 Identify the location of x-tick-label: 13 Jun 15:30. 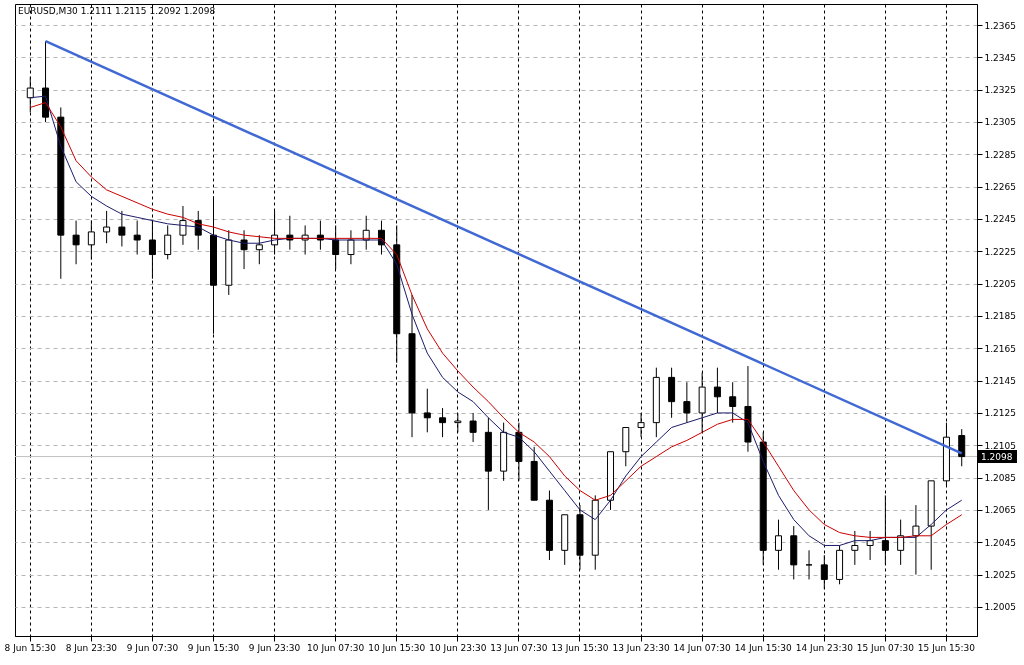
(580, 647).